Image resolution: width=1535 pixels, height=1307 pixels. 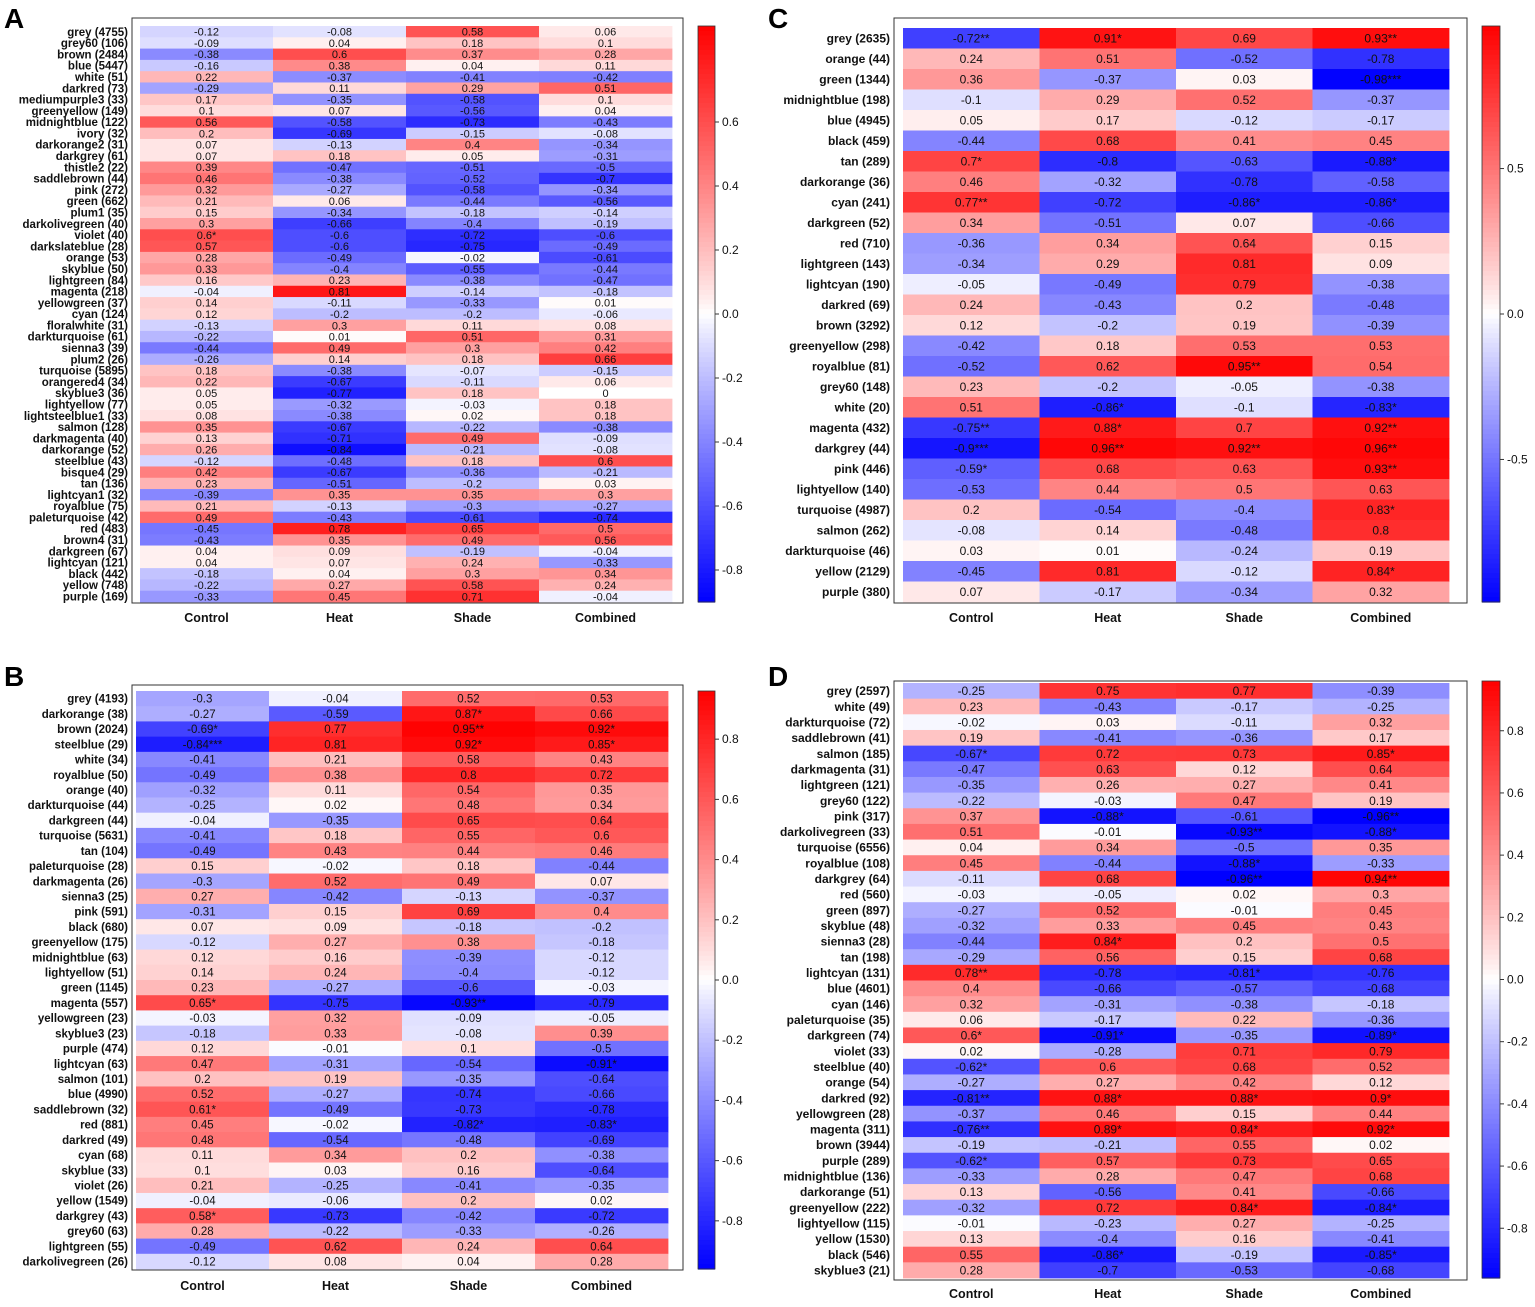 What do you see at coordinates (339, 315) in the screenshot?
I see `cell-value-label: -0.2` at bounding box center [339, 315].